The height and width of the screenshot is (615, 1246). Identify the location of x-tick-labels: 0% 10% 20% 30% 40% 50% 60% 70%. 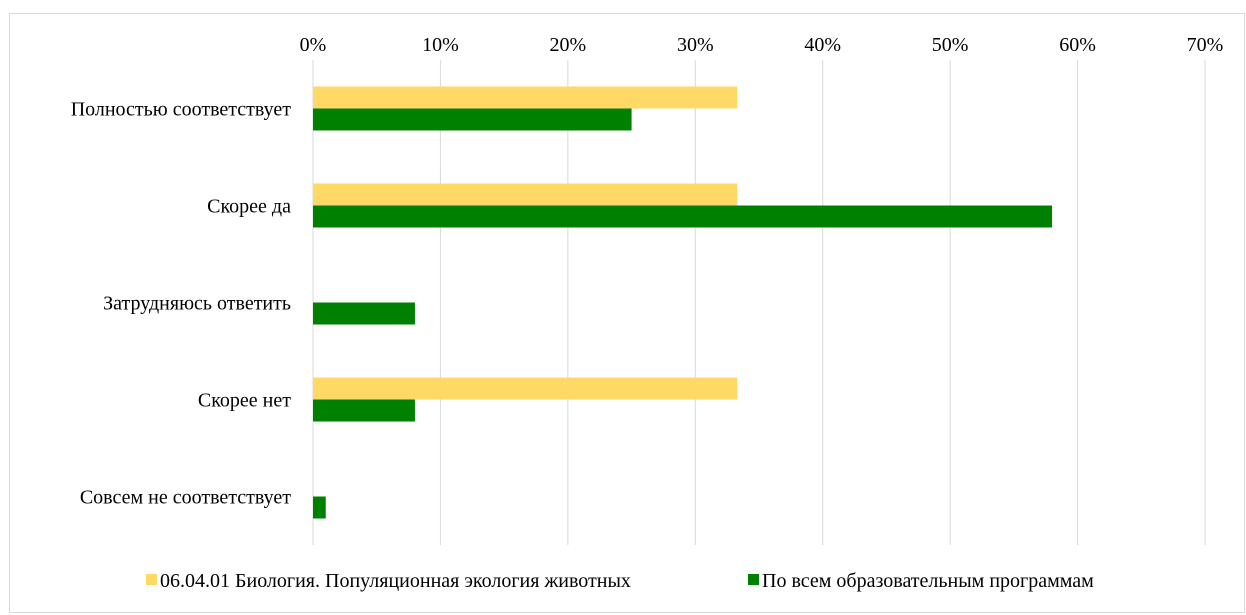
(762, 45).